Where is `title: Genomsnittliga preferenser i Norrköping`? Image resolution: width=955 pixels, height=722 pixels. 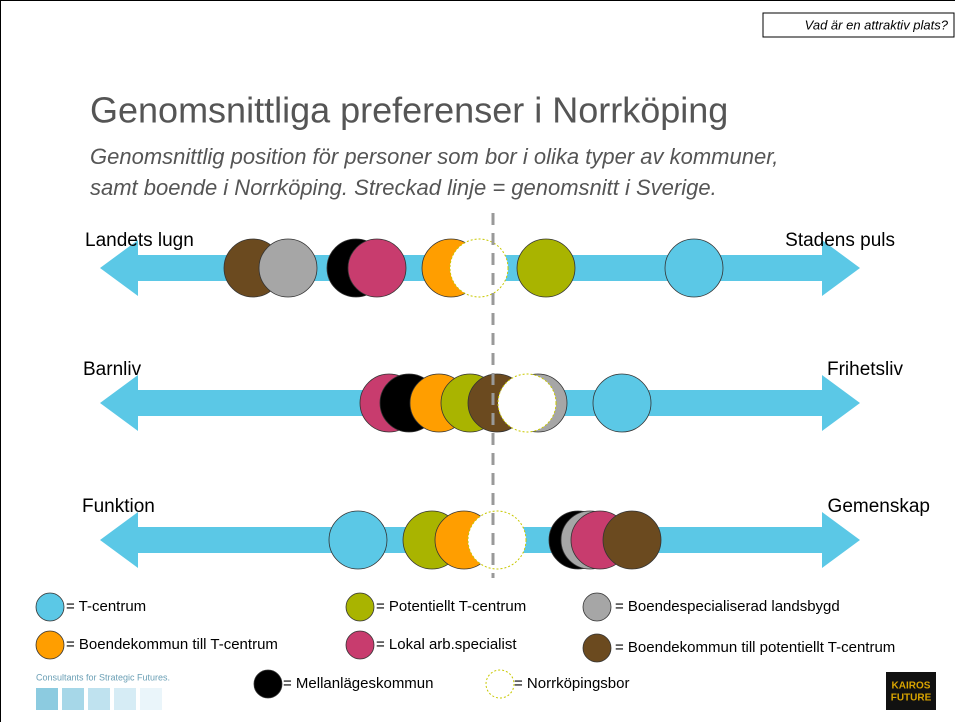
title: Genomsnittliga preferenser i Norrköping is located at coordinates (409, 110).